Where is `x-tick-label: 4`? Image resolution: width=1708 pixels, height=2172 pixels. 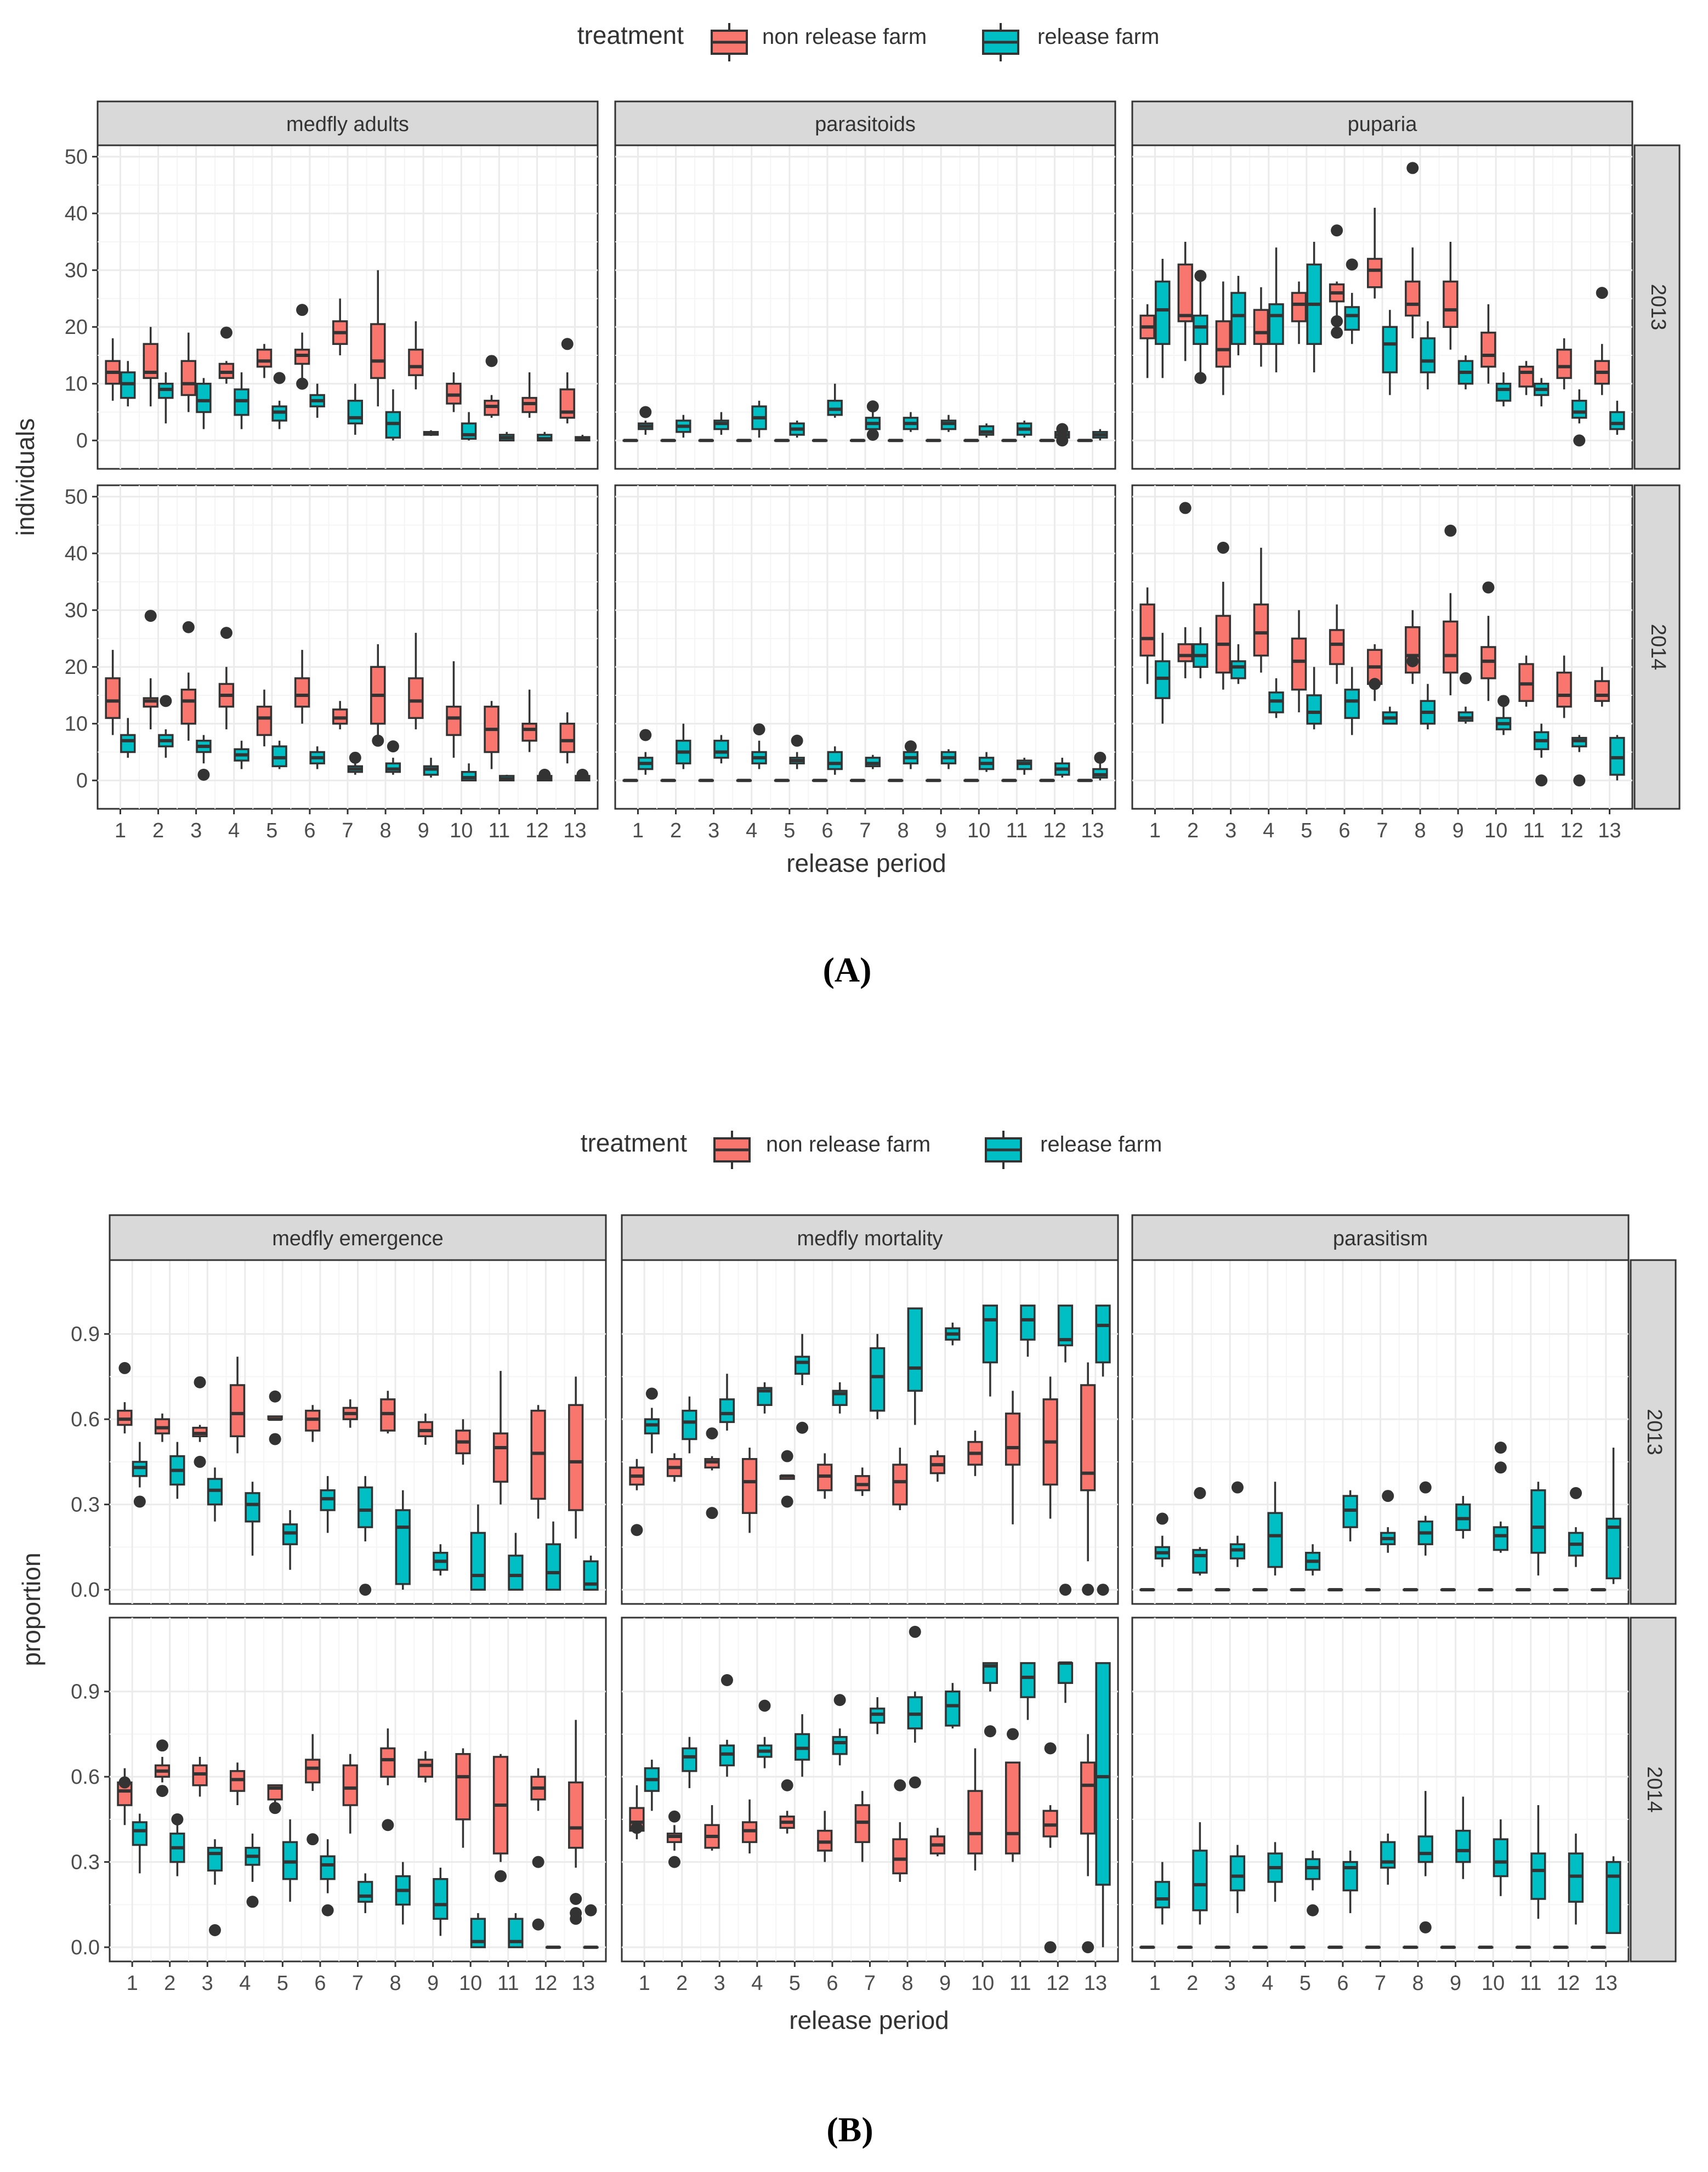
x-tick-label: 4 is located at coordinates (1268, 1983).